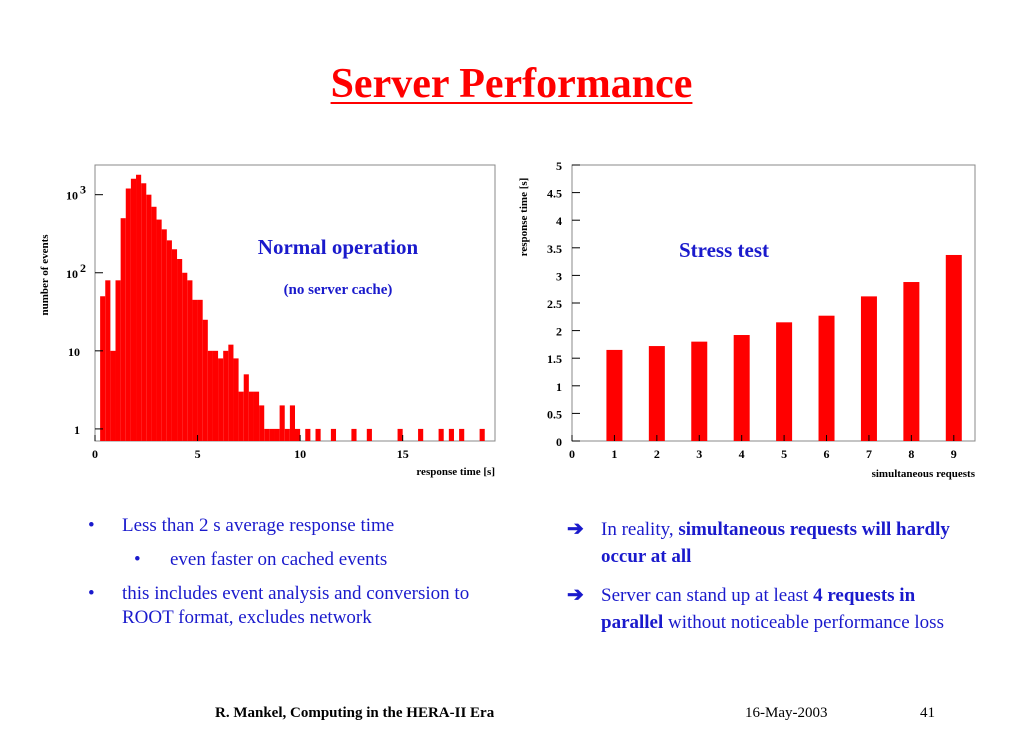  What do you see at coordinates (699, 454) in the screenshot?
I see `x-tick-label: 3` at bounding box center [699, 454].